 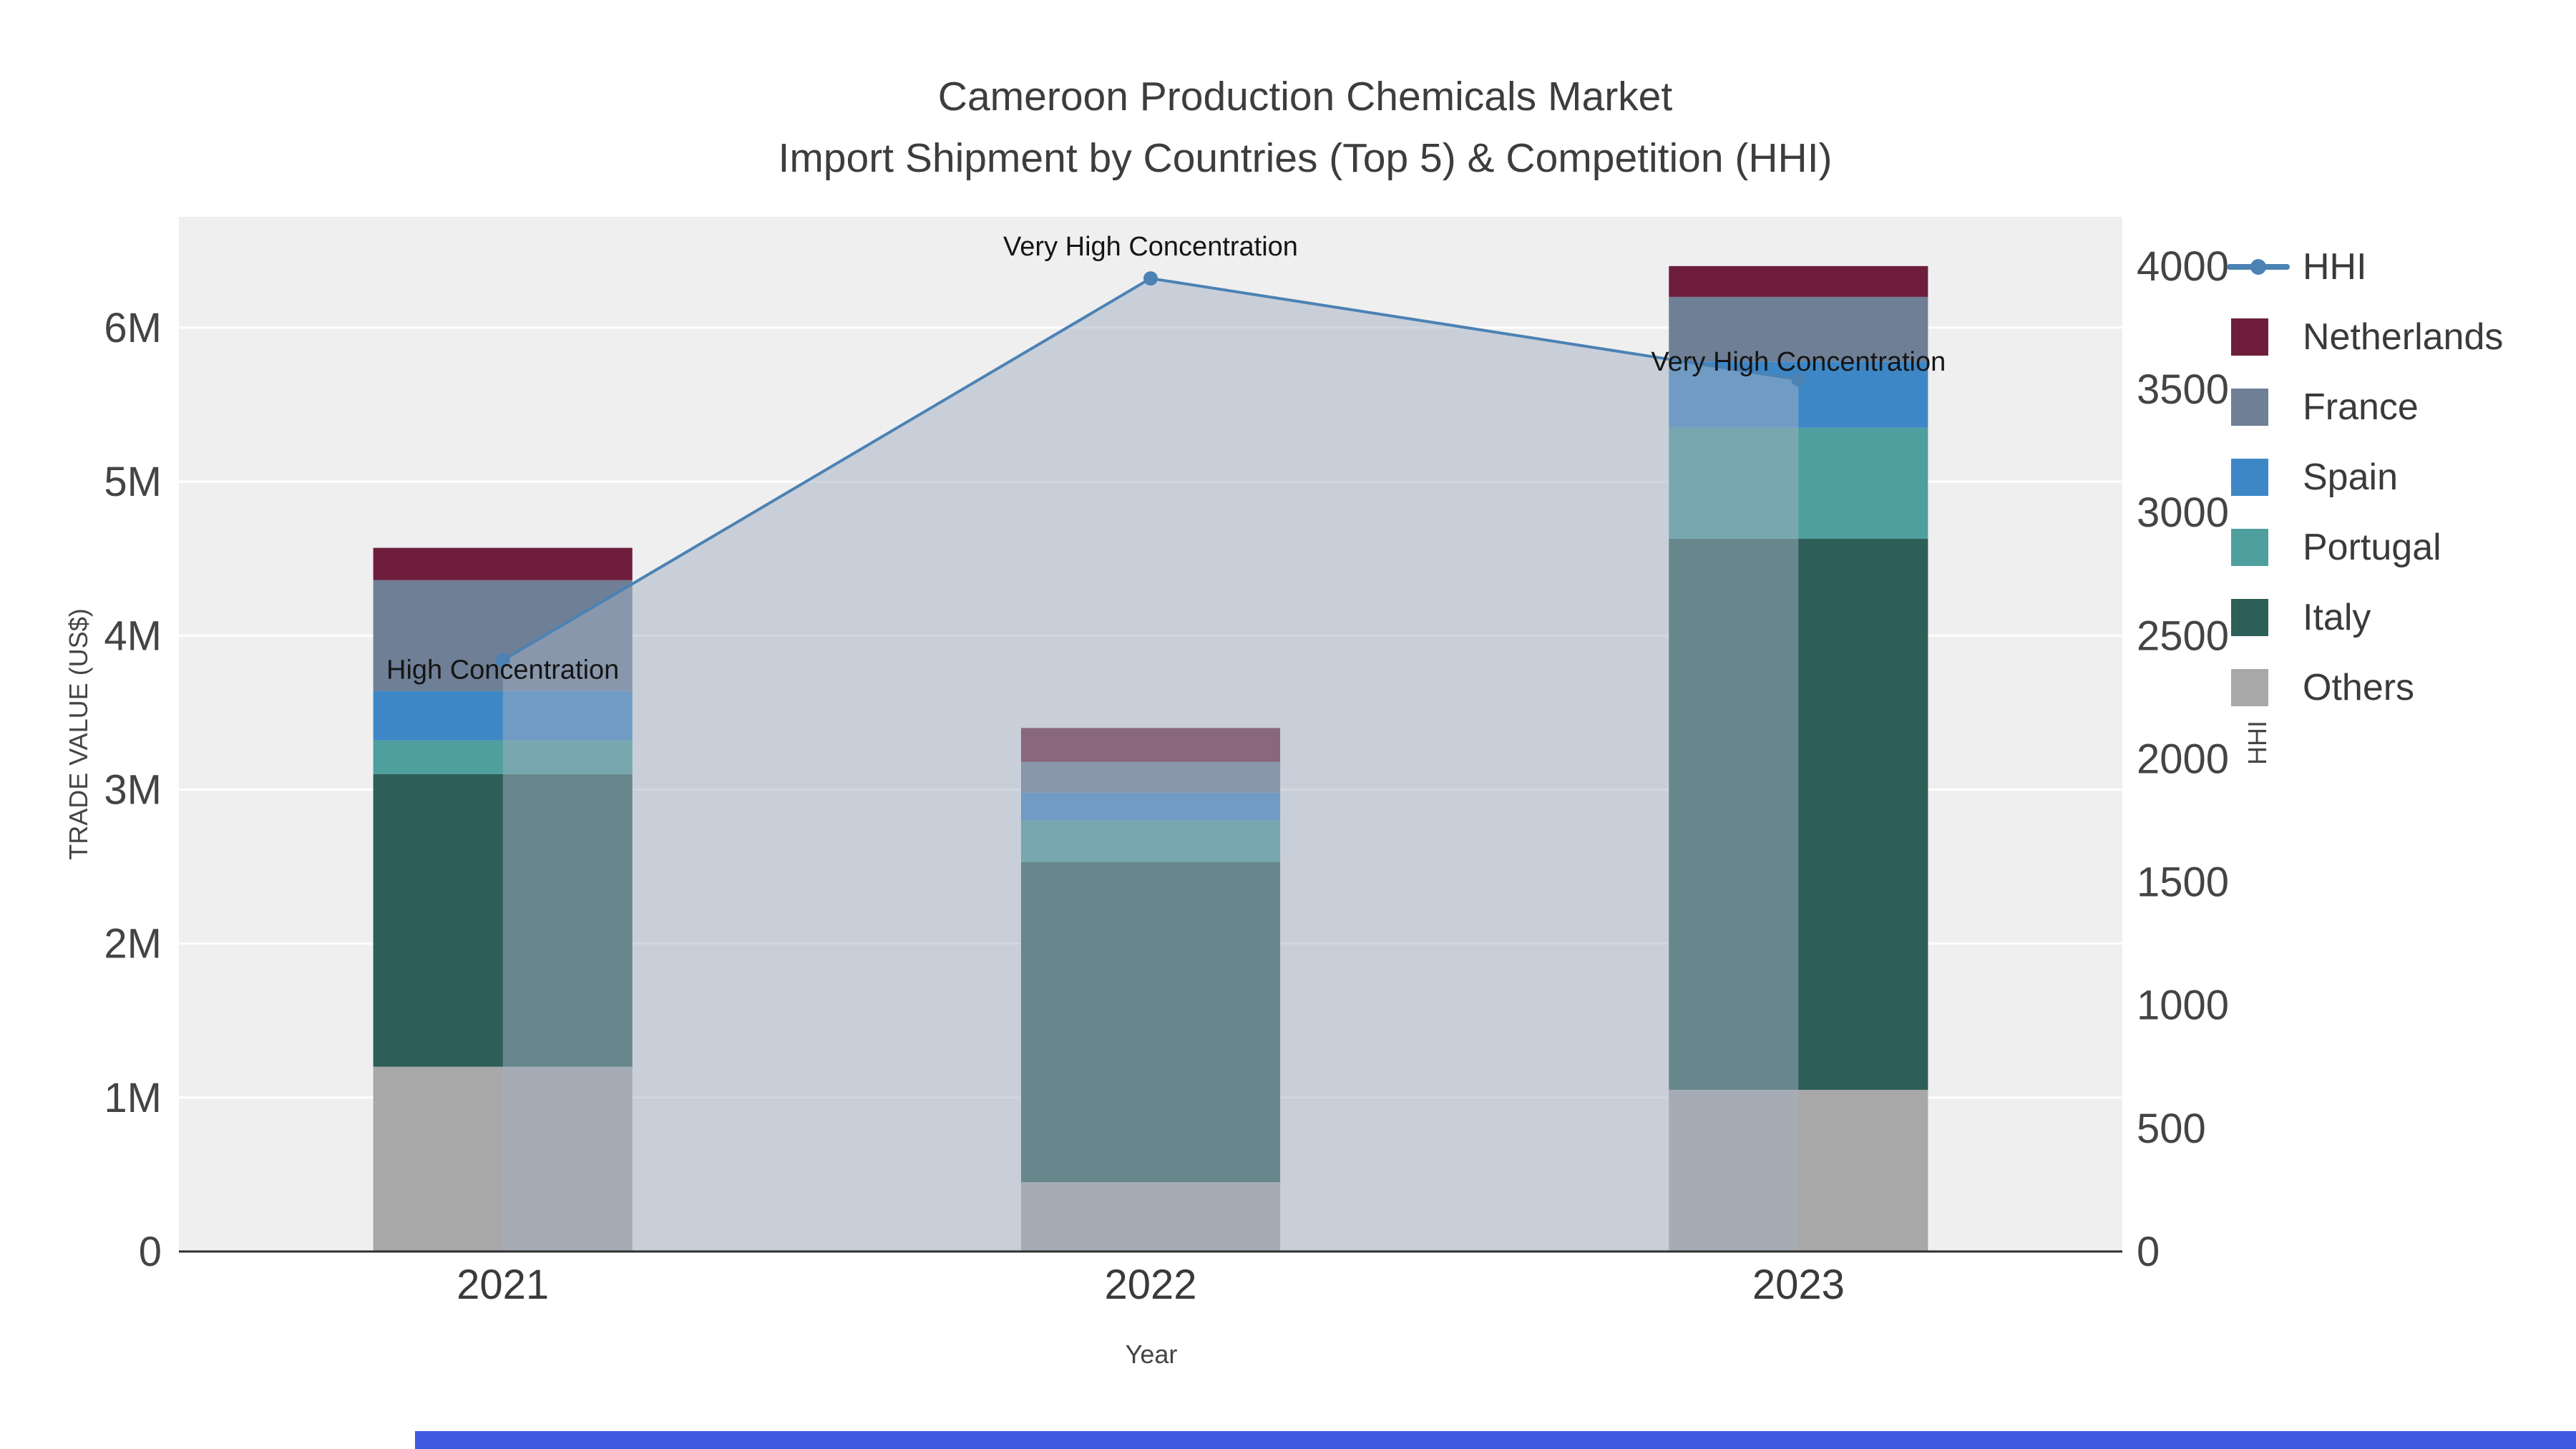 What do you see at coordinates (133, 944) in the screenshot?
I see `left-tick-label: 2M` at bounding box center [133, 944].